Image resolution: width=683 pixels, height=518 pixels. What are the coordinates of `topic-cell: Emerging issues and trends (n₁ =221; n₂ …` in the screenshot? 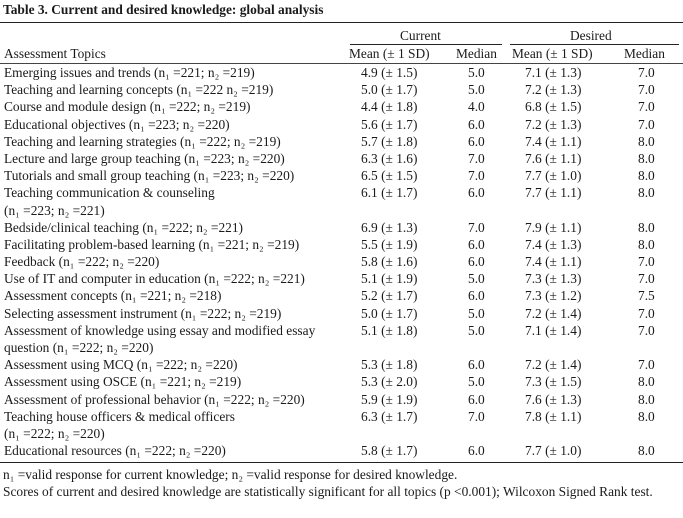 It's located at (174, 72).